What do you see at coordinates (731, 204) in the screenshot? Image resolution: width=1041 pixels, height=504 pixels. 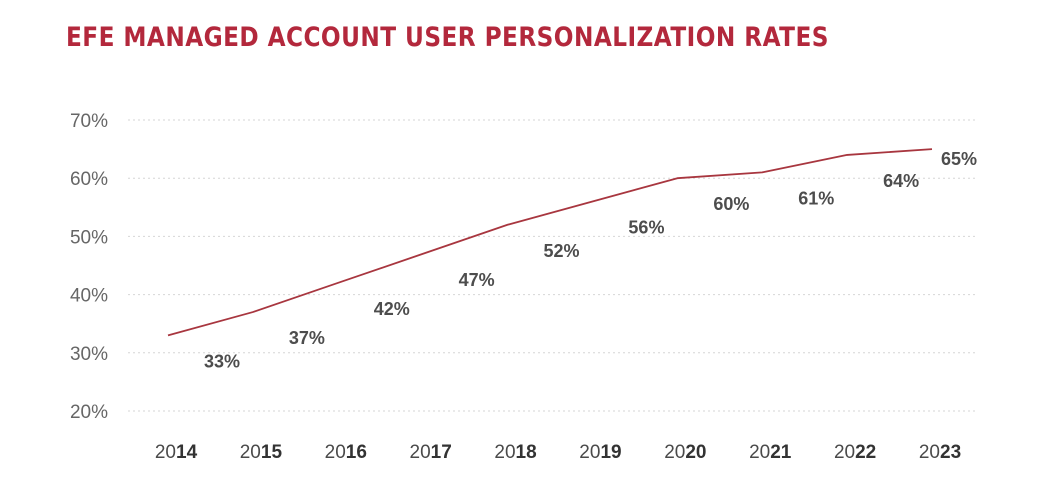 I see `data-label: 60%` at bounding box center [731, 204].